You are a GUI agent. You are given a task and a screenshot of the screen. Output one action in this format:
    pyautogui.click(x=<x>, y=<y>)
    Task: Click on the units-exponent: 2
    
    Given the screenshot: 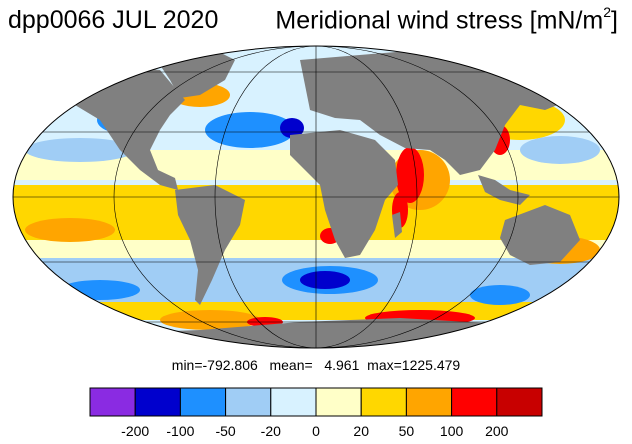 What is the action you would take?
    pyautogui.click(x=607, y=12)
    